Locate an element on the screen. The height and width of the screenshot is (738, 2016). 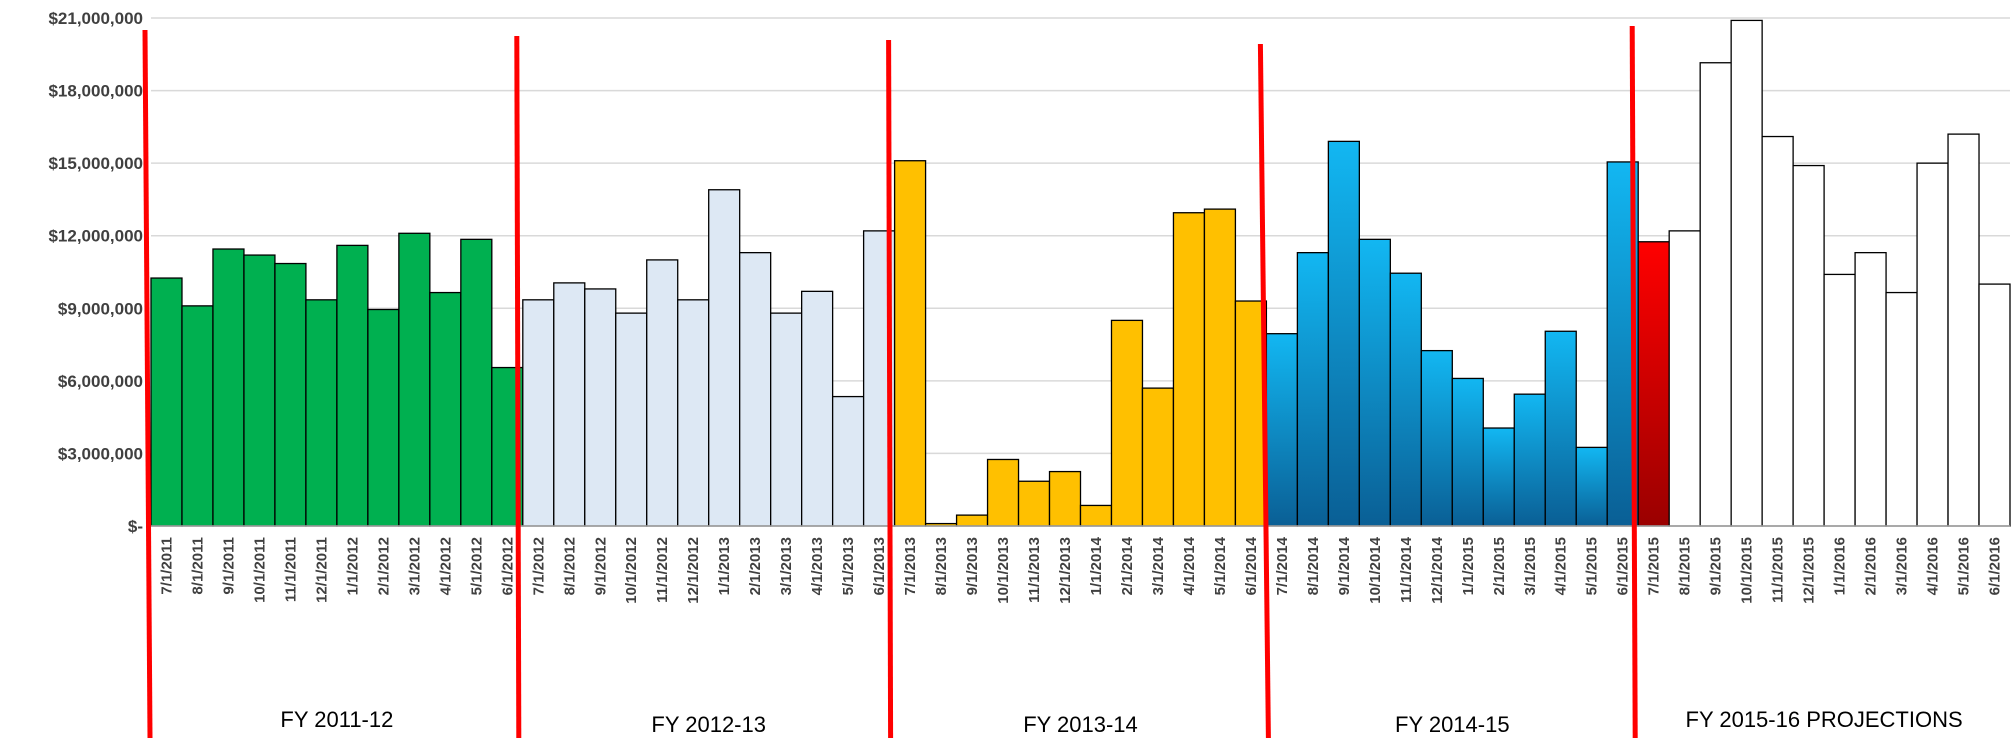
x-tick-label: 9/1/2013 is located at coordinates (972, 566).